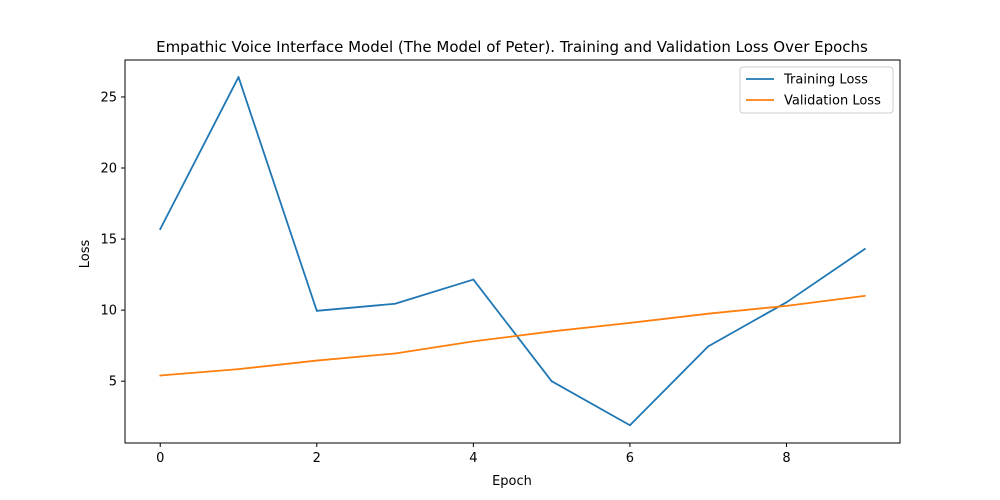 This screenshot has height=500, width=1000. What do you see at coordinates (108, 311) in the screenshot?
I see `y-tick-label: 10` at bounding box center [108, 311].